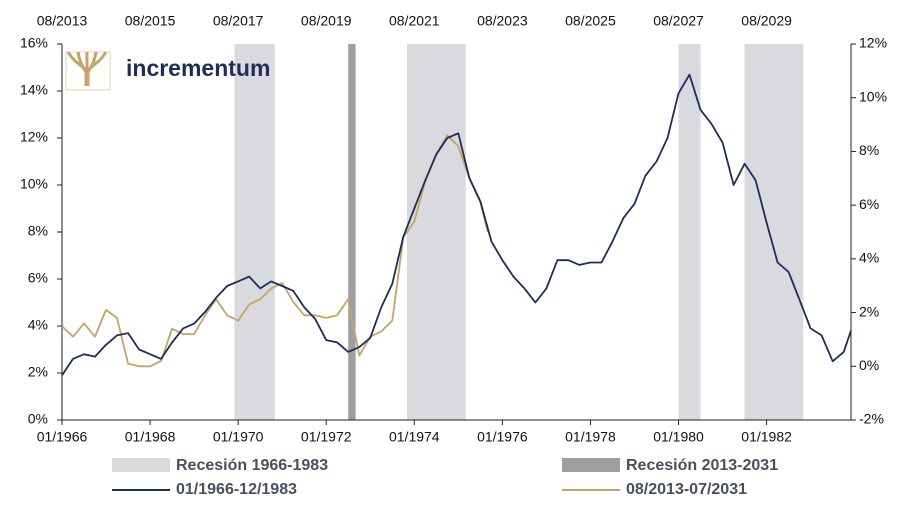 This screenshot has width=901, height=505. What do you see at coordinates (590, 21) in the screenshot?
I see `x2-tick-label: 08/2025` at bounding box center [590, 21].